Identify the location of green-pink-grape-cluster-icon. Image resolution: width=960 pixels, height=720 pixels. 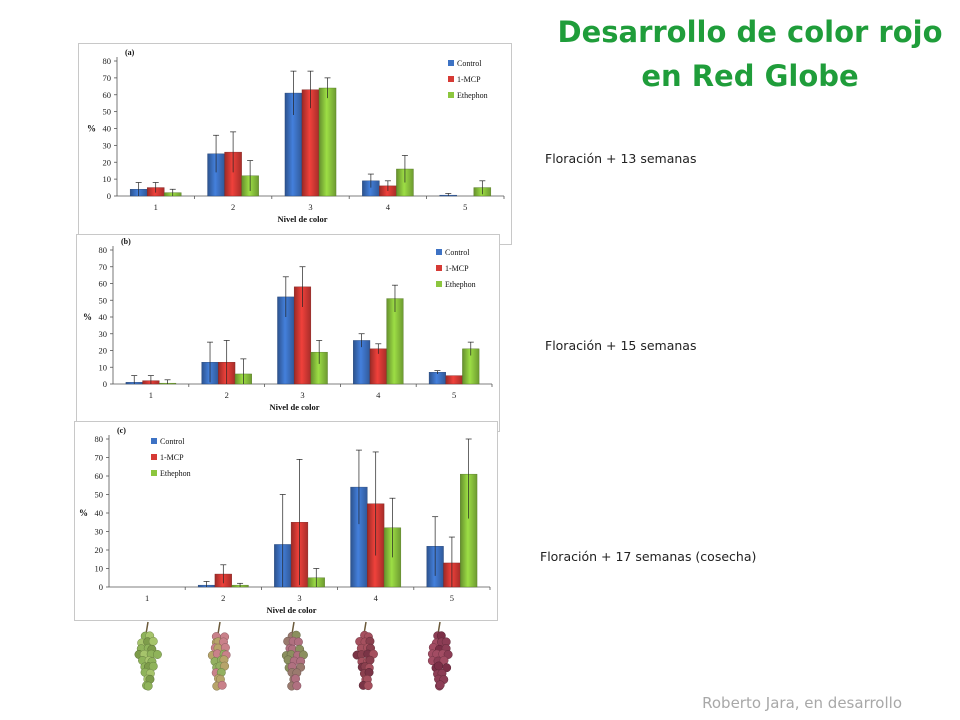
(219, 656).